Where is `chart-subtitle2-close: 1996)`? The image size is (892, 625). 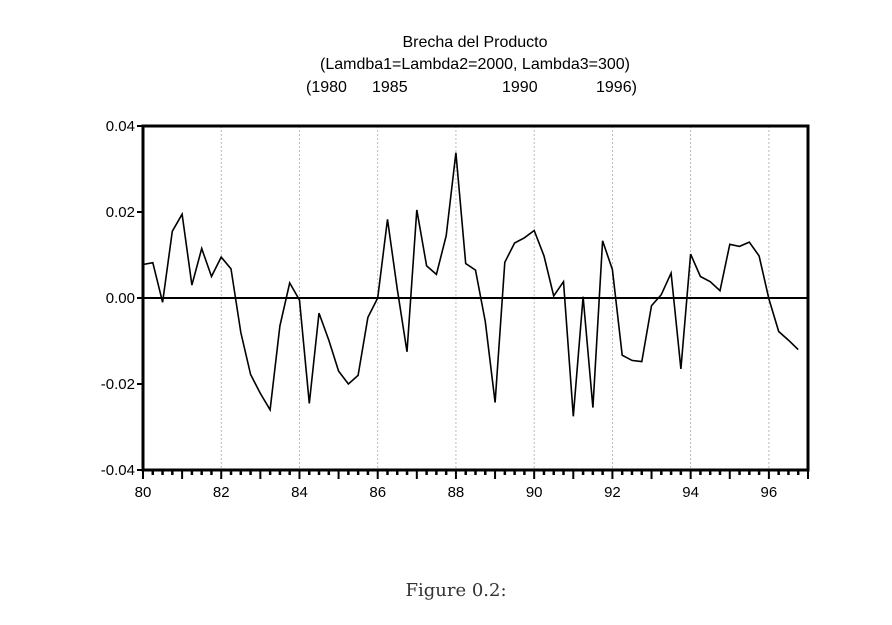
chart-subtitle2-close: 1996) is located at coordinates (616, 87).